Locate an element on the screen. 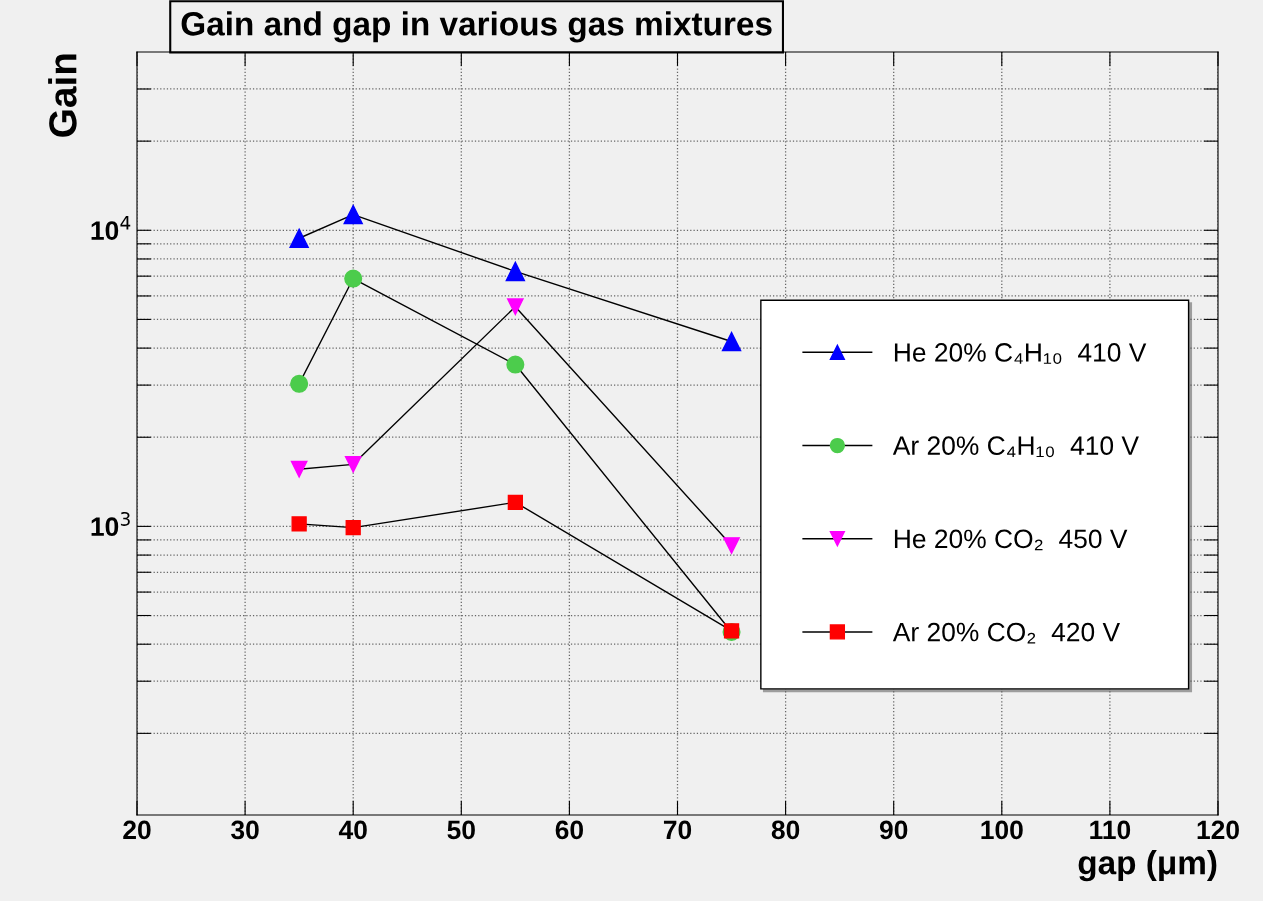 This screenshot has width=1263, height=901. legend-label: Ar 20% CO₂ 420 V is located at coordinates (1006, 633).